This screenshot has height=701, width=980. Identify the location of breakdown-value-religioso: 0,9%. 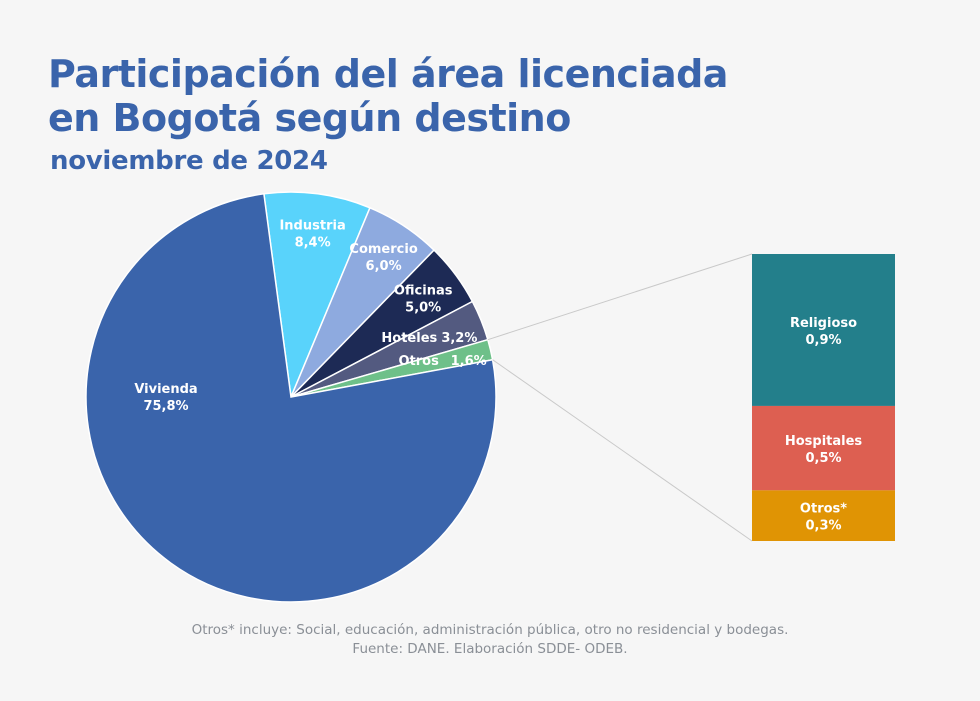
(823, 340).